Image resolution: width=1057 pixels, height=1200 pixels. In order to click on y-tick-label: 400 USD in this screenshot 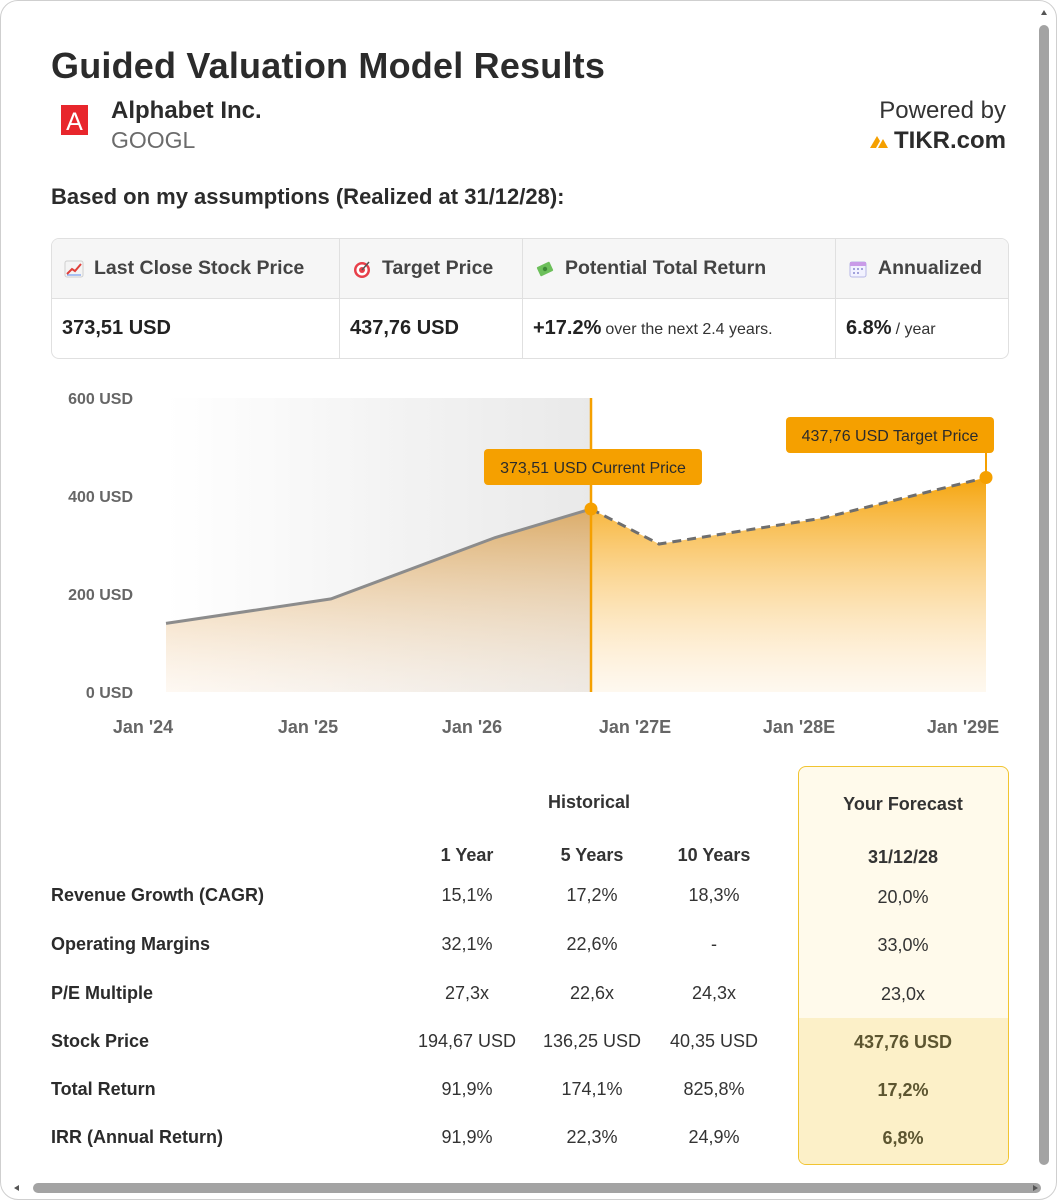, I will do `click(100, 497)`.